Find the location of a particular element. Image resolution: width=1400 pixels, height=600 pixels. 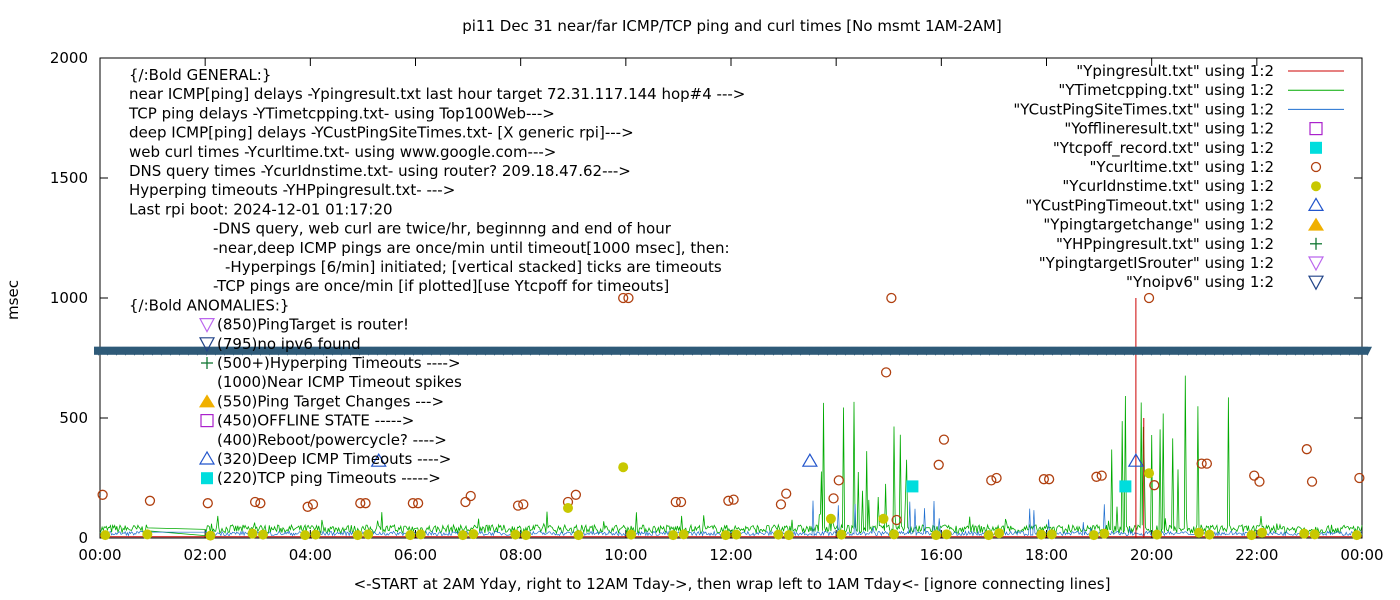

x-tick-label: 16:00 is located at coordinates (941, 555).